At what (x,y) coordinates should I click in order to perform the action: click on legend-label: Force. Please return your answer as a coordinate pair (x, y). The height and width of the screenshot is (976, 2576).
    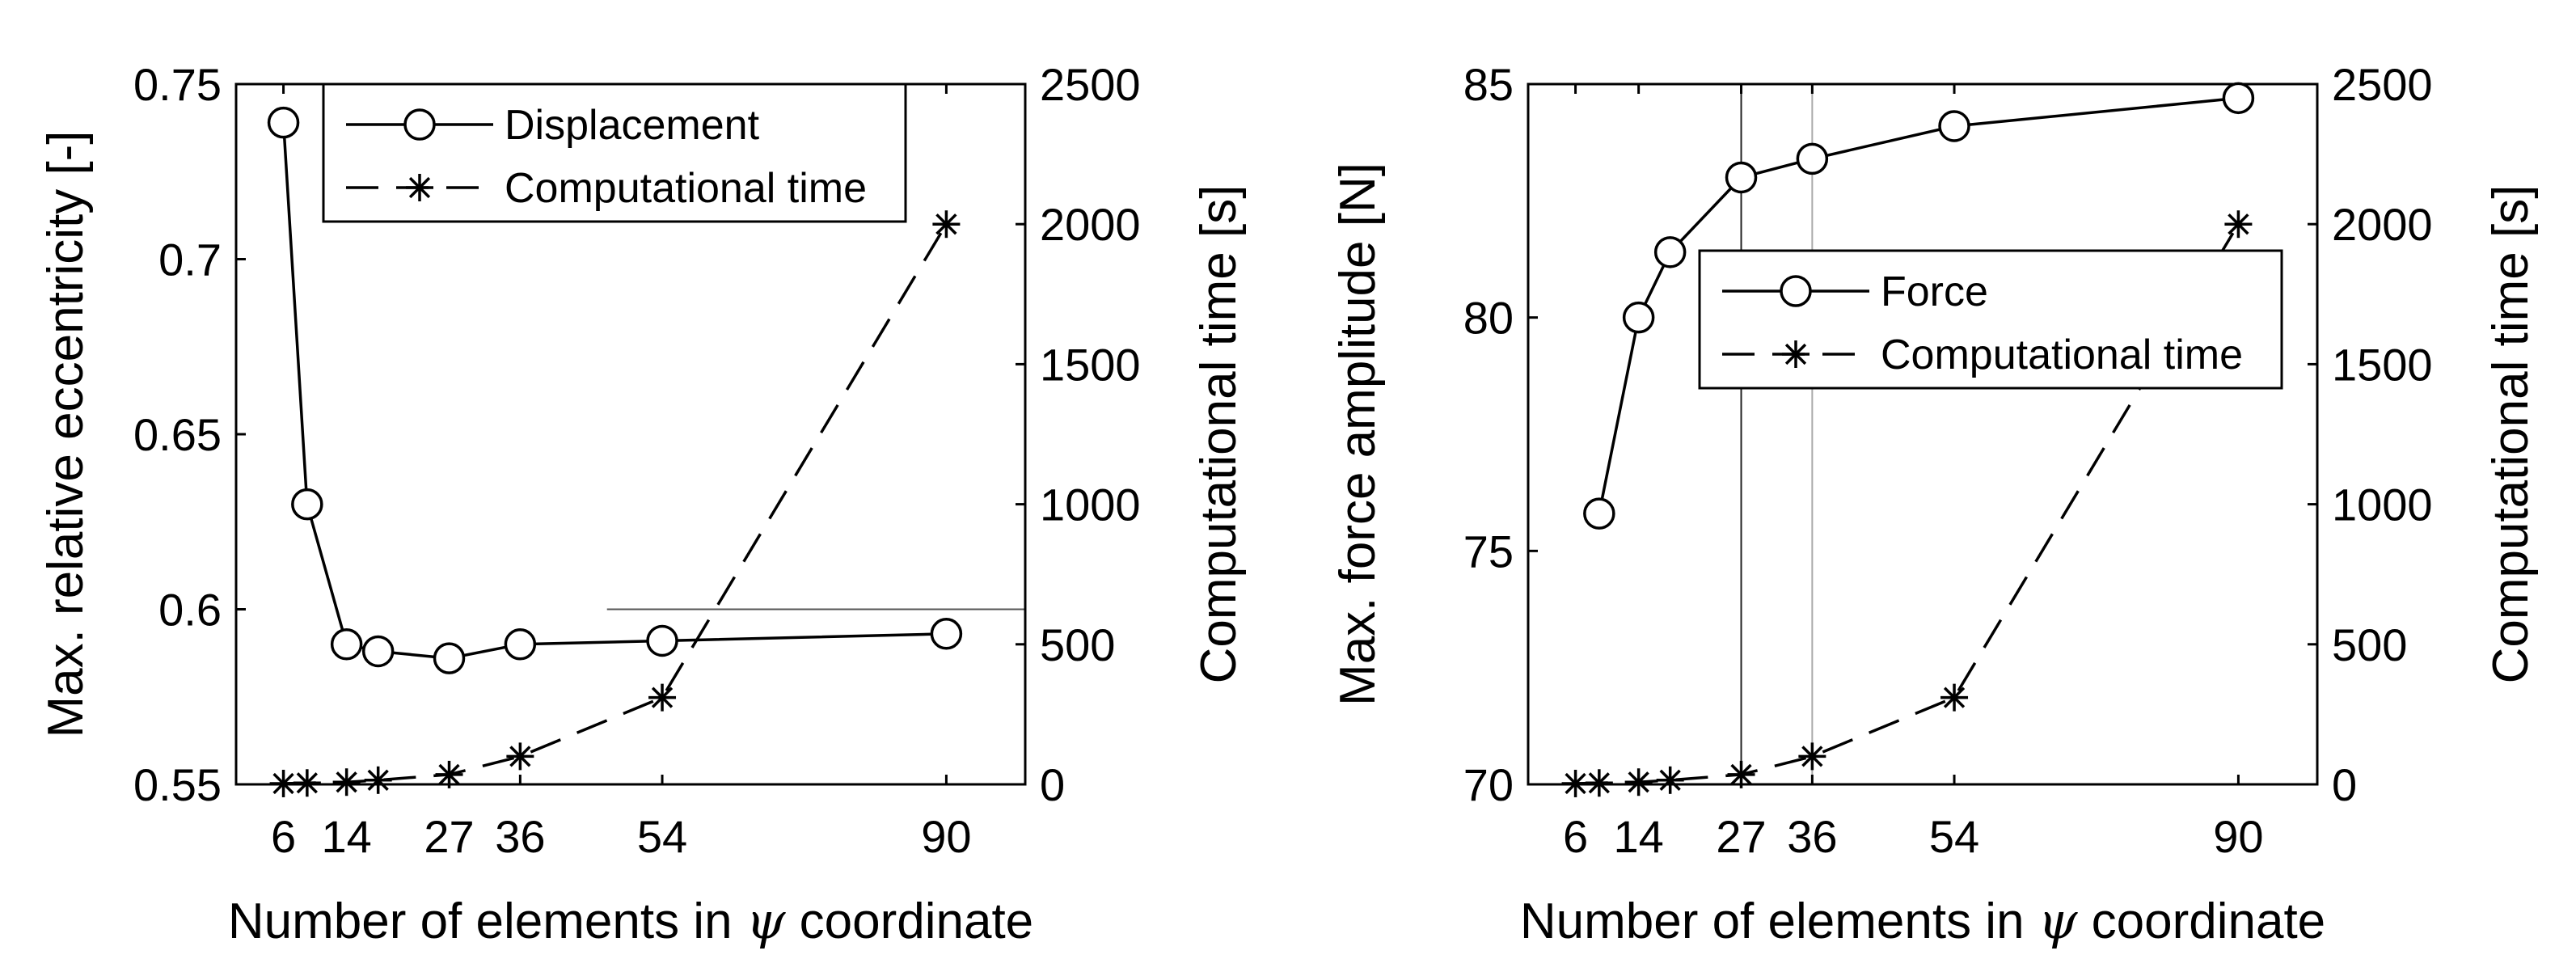
    Looking at the image, I should click on (1935, 291).